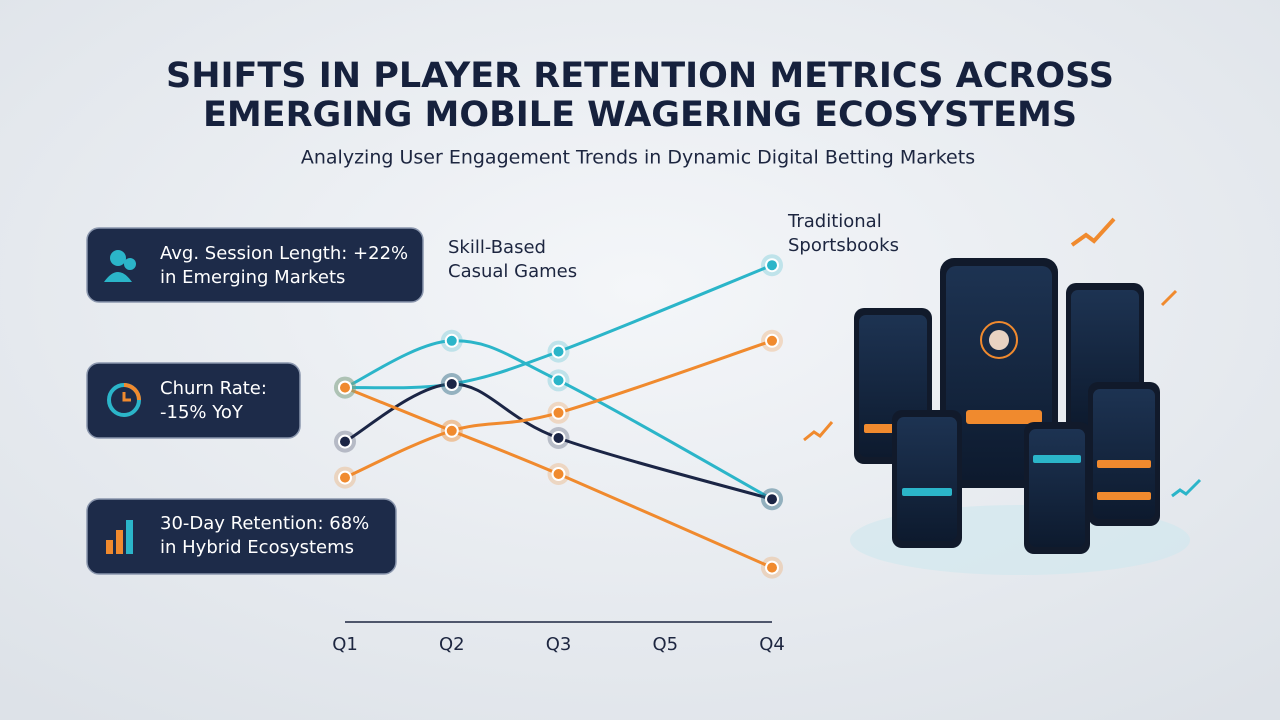 This screenshot has height=720, width=1280. Describe the element at coordinates (512, 271) in the screenshot. I see `annotation: Casual Games` at that location.